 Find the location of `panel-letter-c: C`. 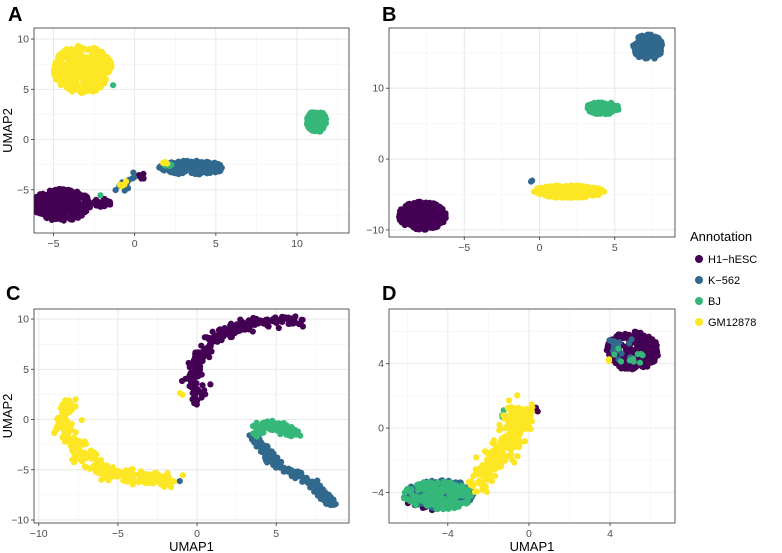

panel-letter-c: C is located at coordinates (13, 294).